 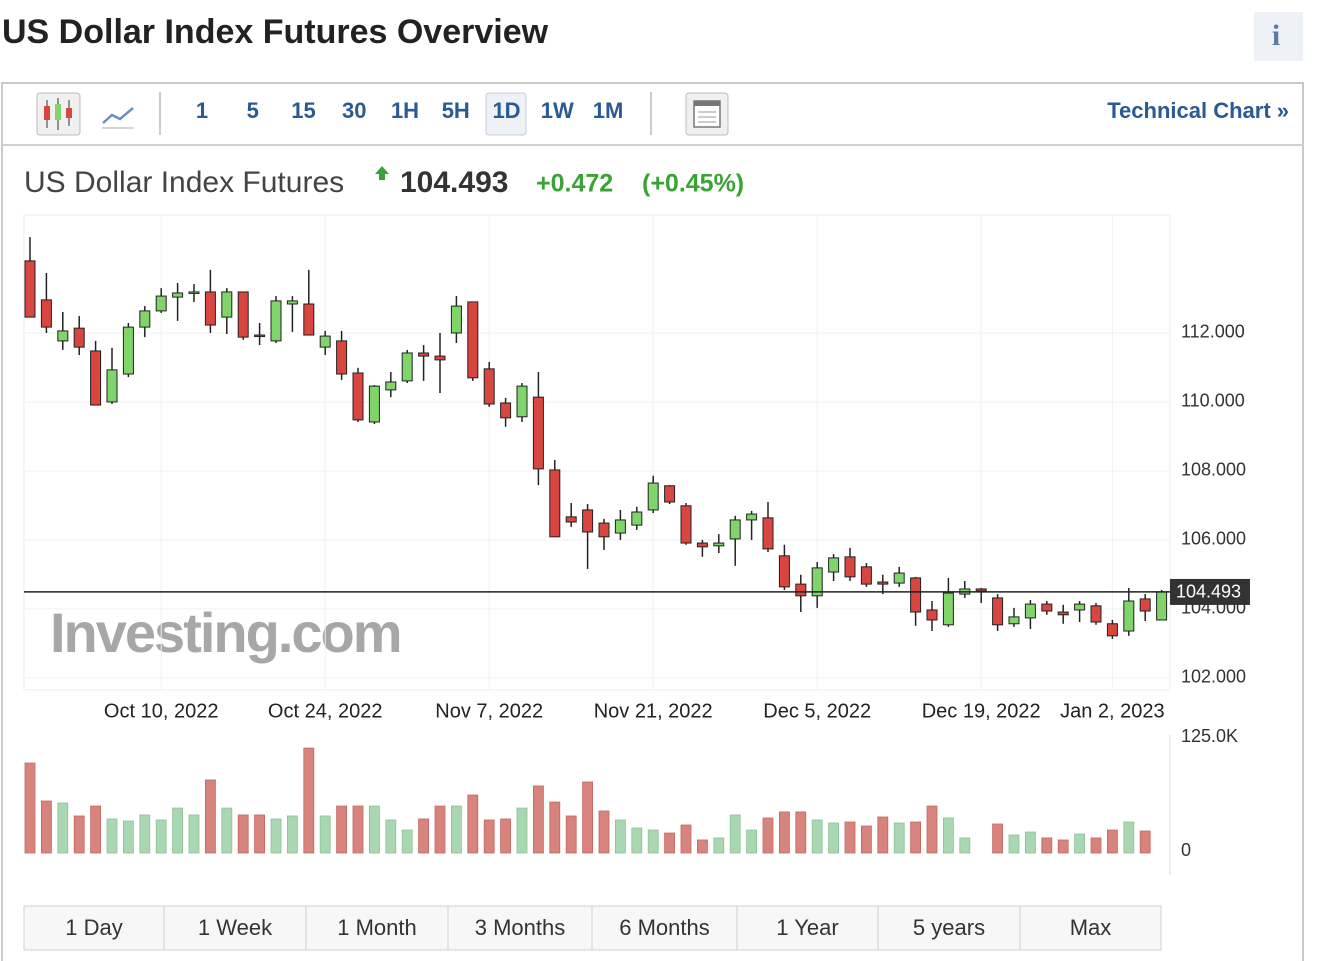 What do you see at coordinates (1209, 736) in the screenshot?
I see `volume-tick-label: 125.0K` at bounding box center [1209, 736].